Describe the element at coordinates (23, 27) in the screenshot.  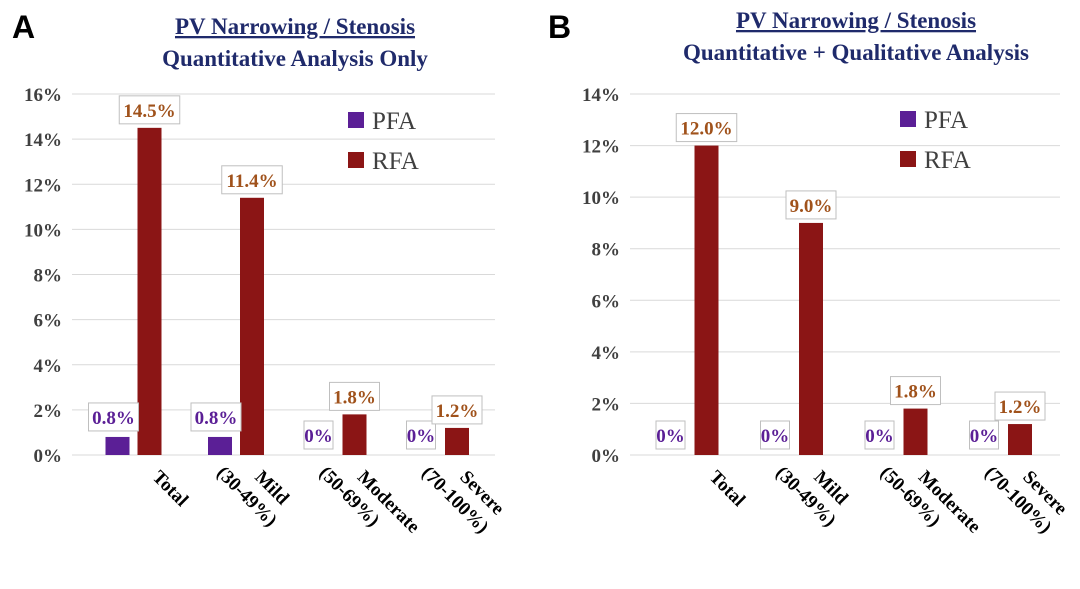
I see `panel-letter: A` at that location.